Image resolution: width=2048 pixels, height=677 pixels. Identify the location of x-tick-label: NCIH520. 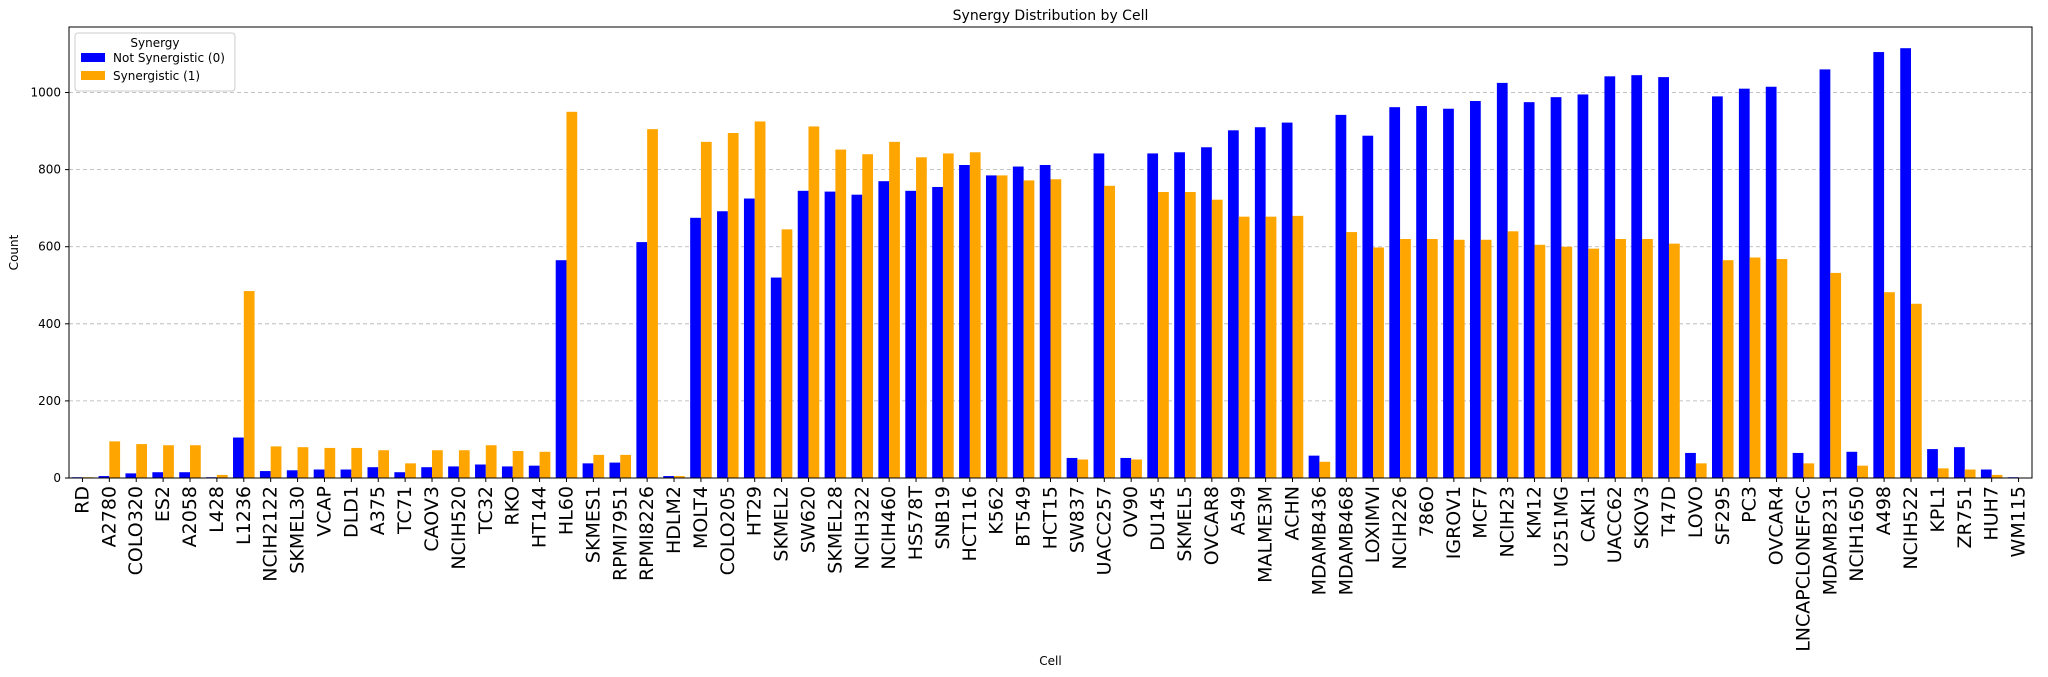
(459, 528).